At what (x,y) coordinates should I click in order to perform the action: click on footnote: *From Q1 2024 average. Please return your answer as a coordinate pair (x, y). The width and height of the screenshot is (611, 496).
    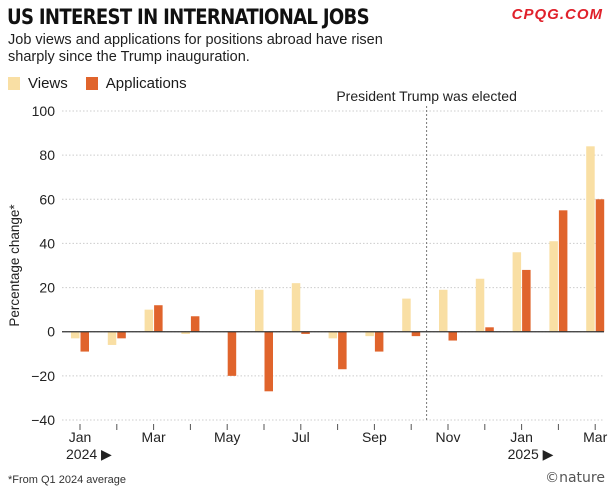
    Looking at the image, I should click on (67, 480).